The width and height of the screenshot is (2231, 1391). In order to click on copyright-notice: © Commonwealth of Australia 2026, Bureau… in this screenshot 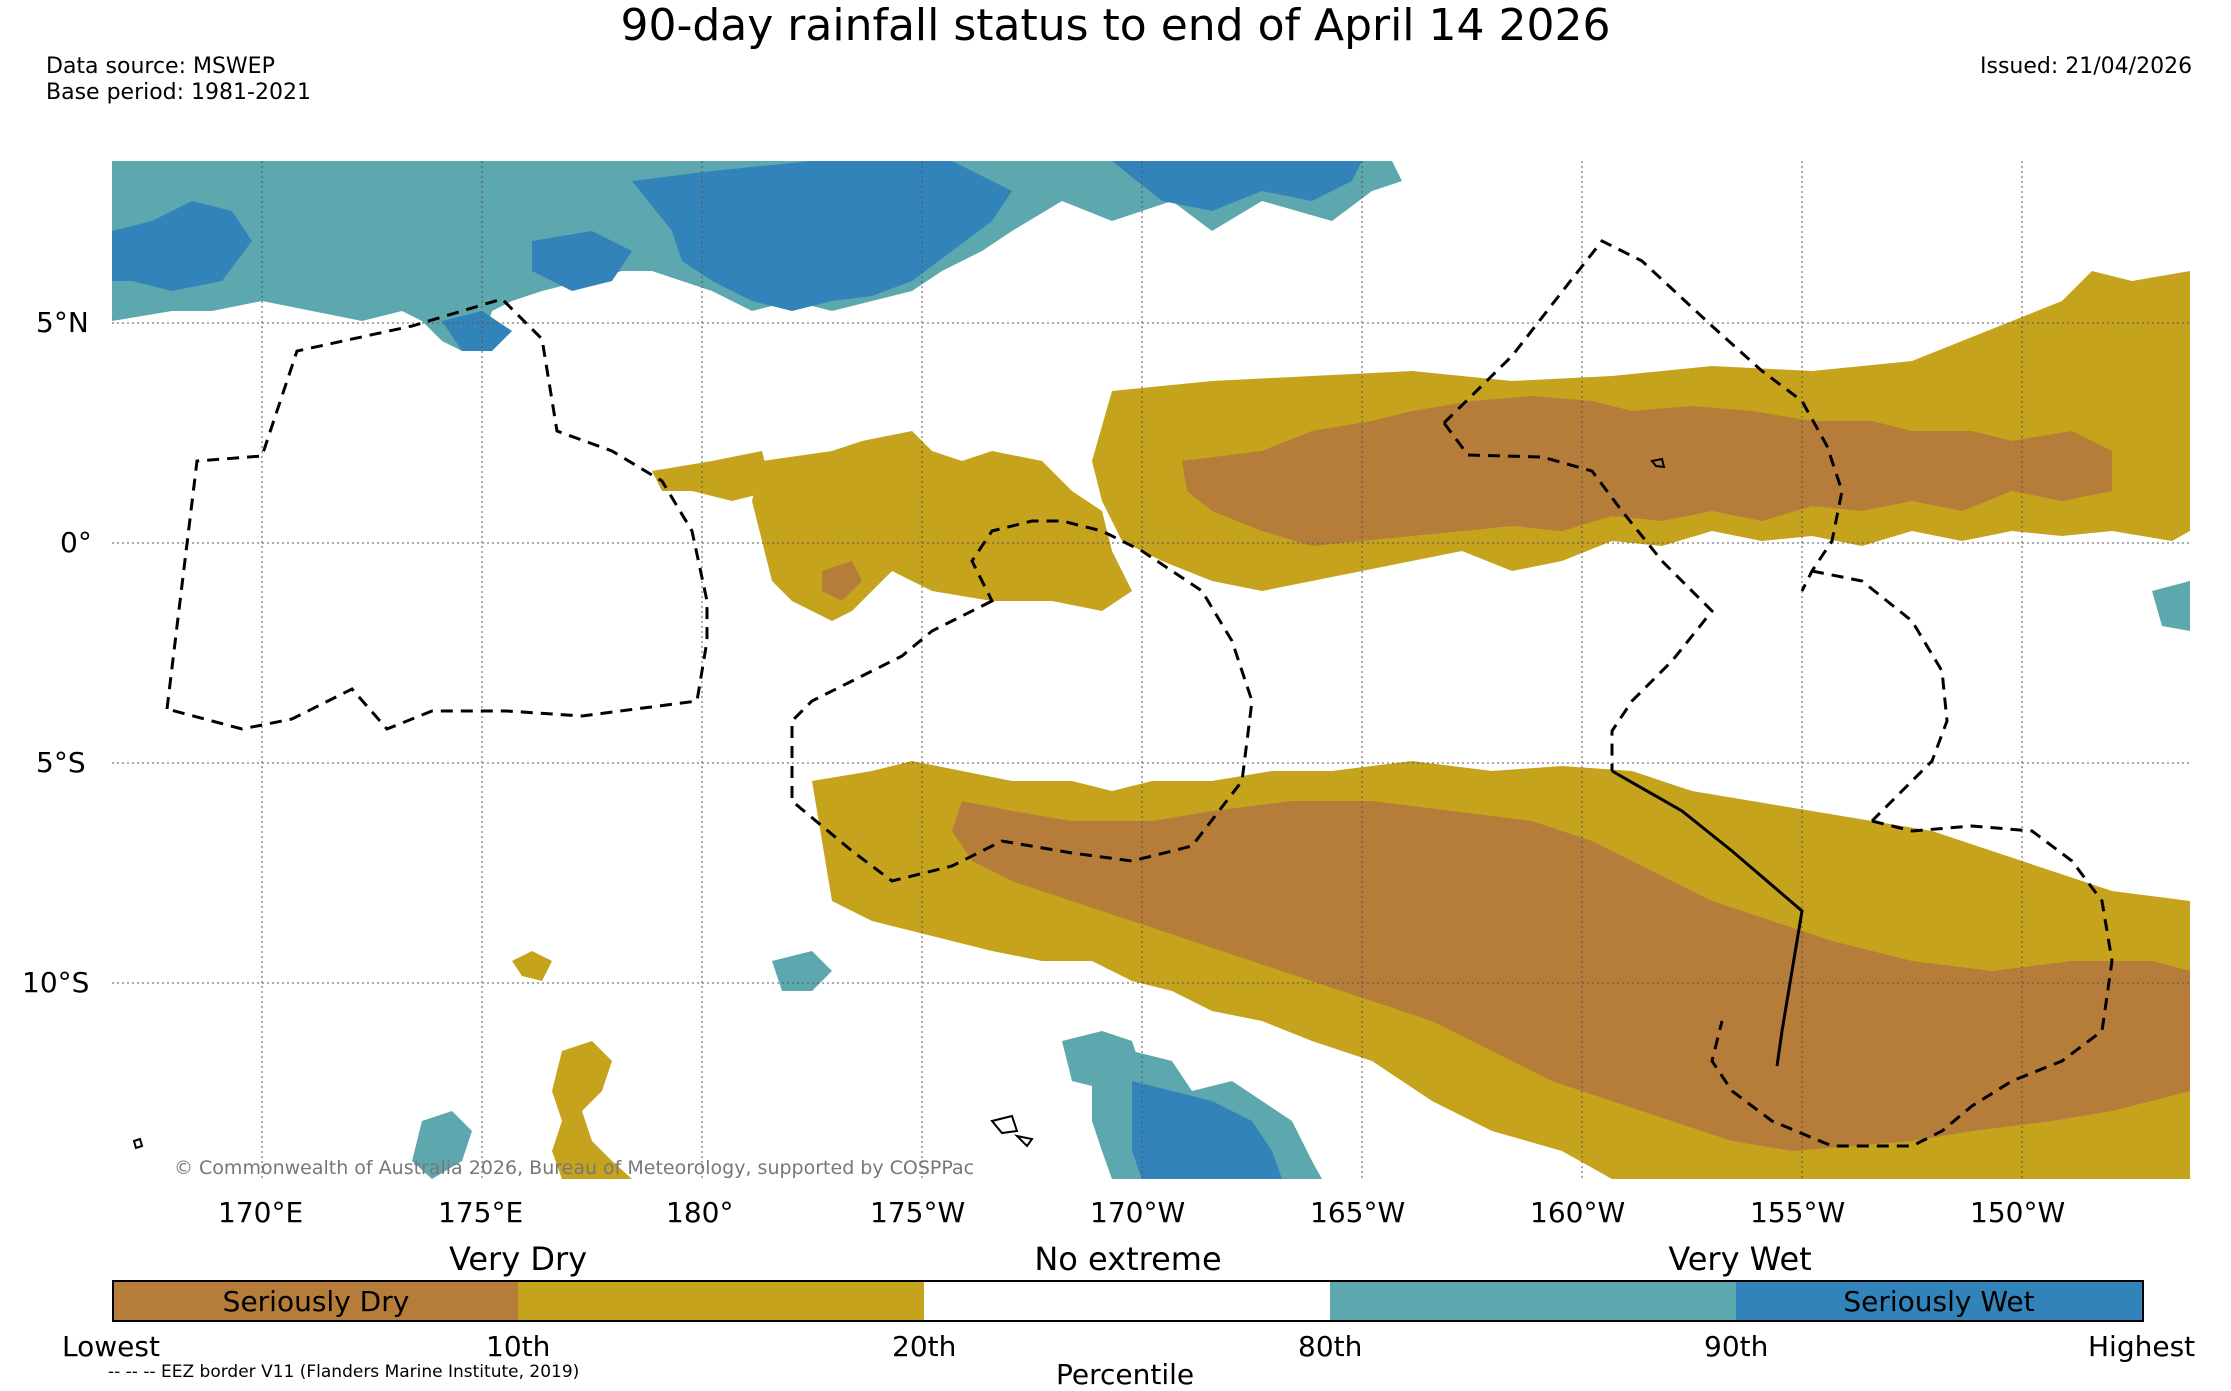, I will do `click(574, 1168)`.